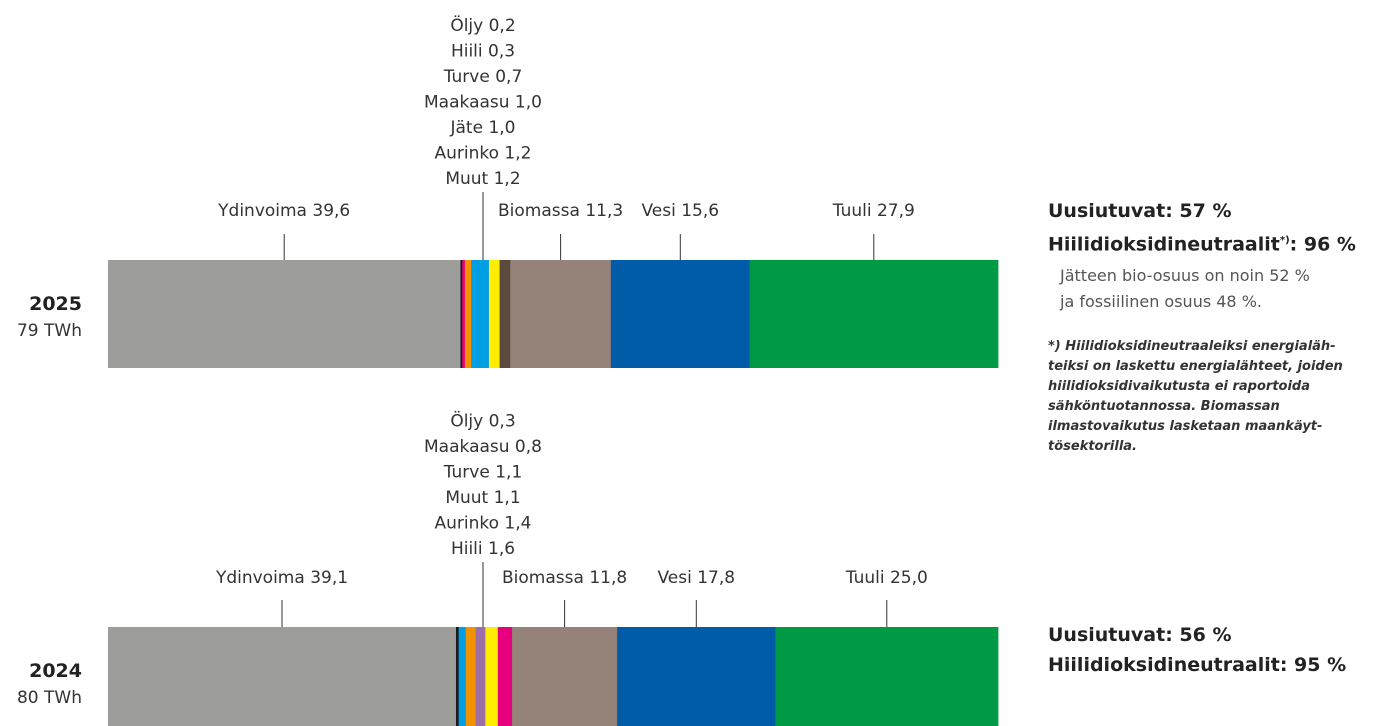 The height and width of the screenshot is (726, 1391). Describe the element at coordinates (1092, 447) in the screenshot. I see `footnote-line: tösektorilla.` at that location.